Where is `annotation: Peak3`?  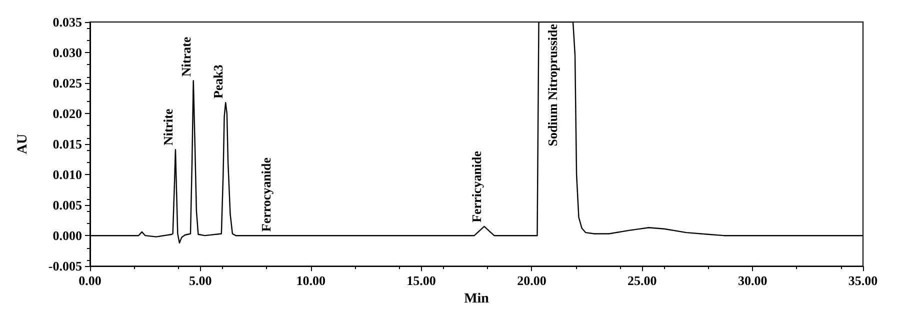
annotation: Peak3 is located at coordinates (218, 81).